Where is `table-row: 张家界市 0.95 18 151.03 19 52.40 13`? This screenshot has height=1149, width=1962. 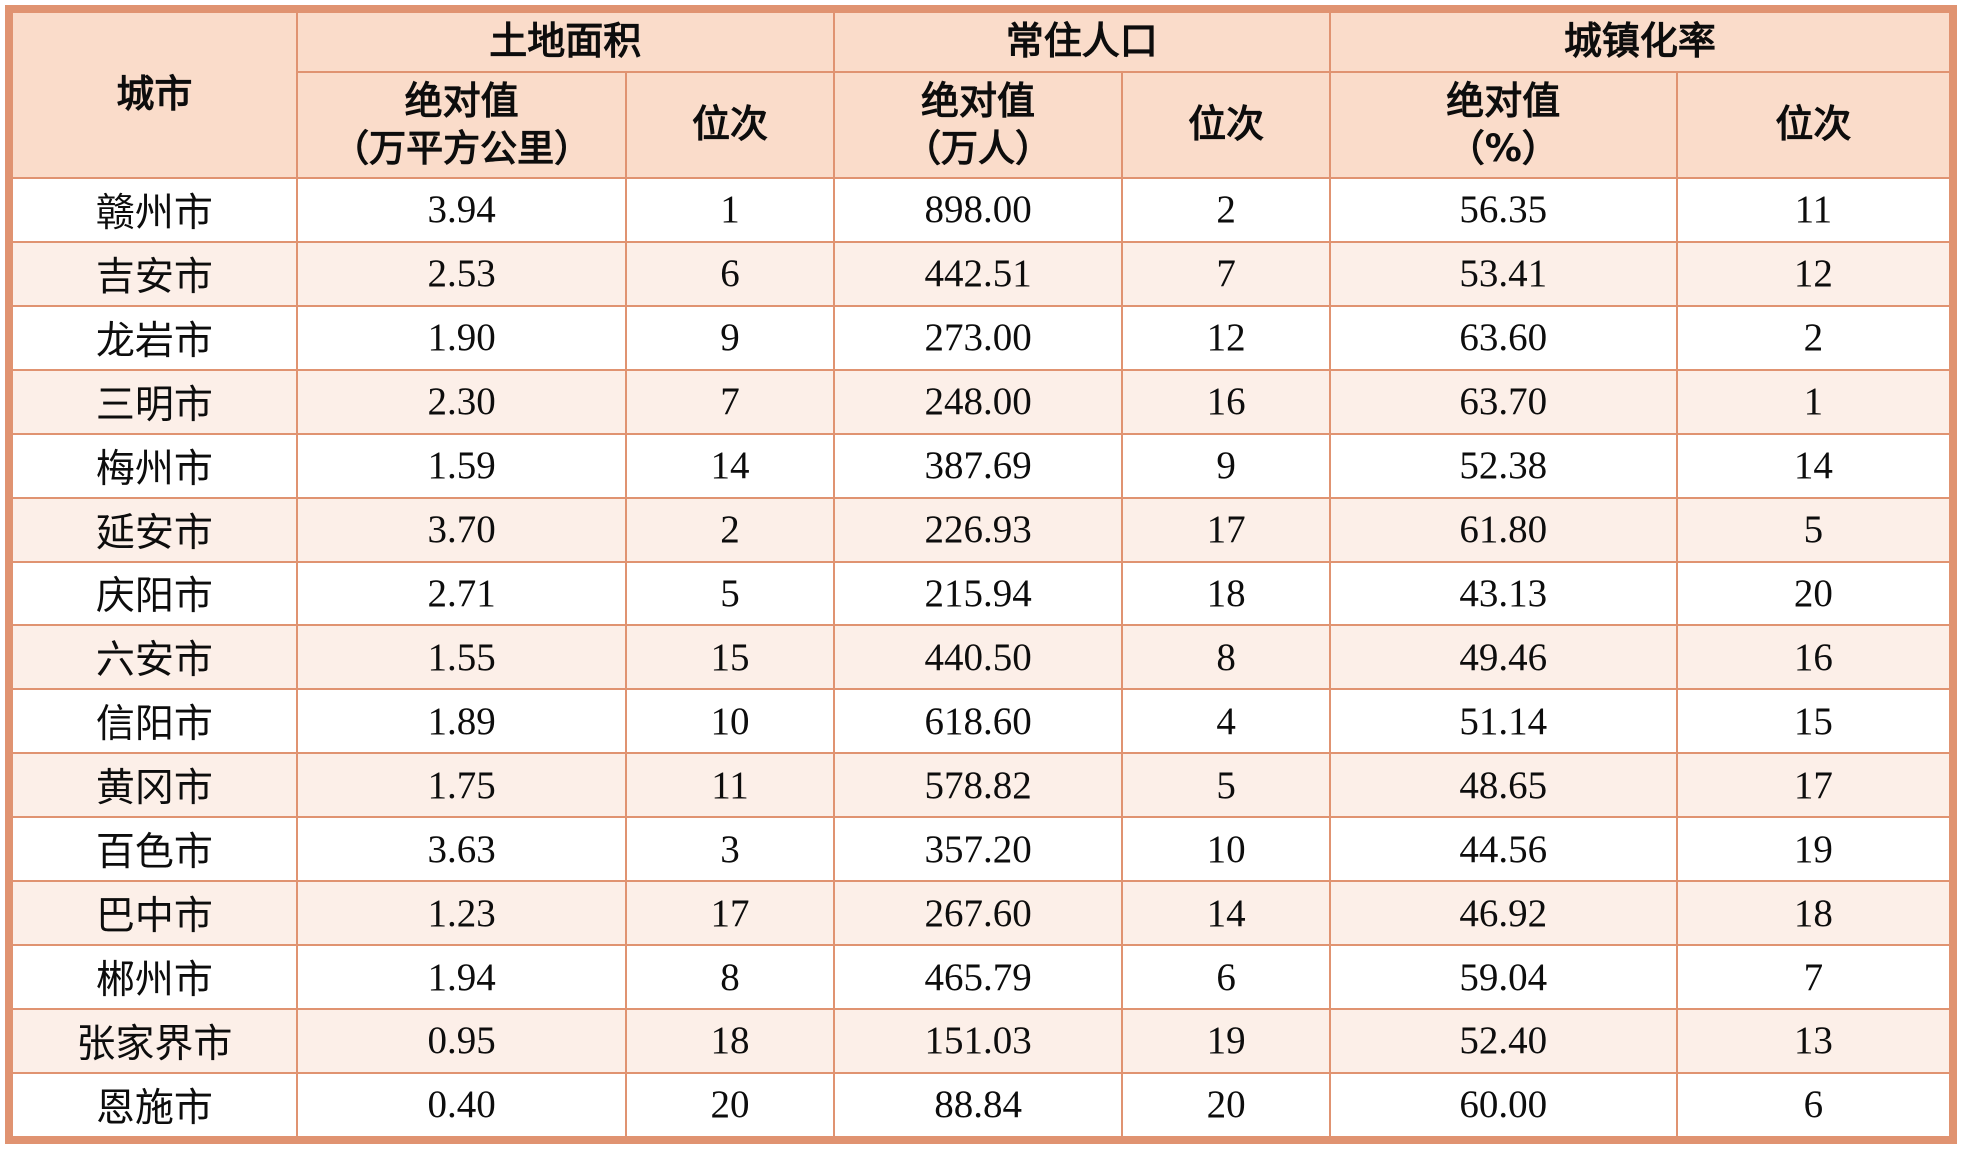
table-row: 张家界市 0.95 18 151.03 19 52.40 13 is located at coordinates (981, 1040).